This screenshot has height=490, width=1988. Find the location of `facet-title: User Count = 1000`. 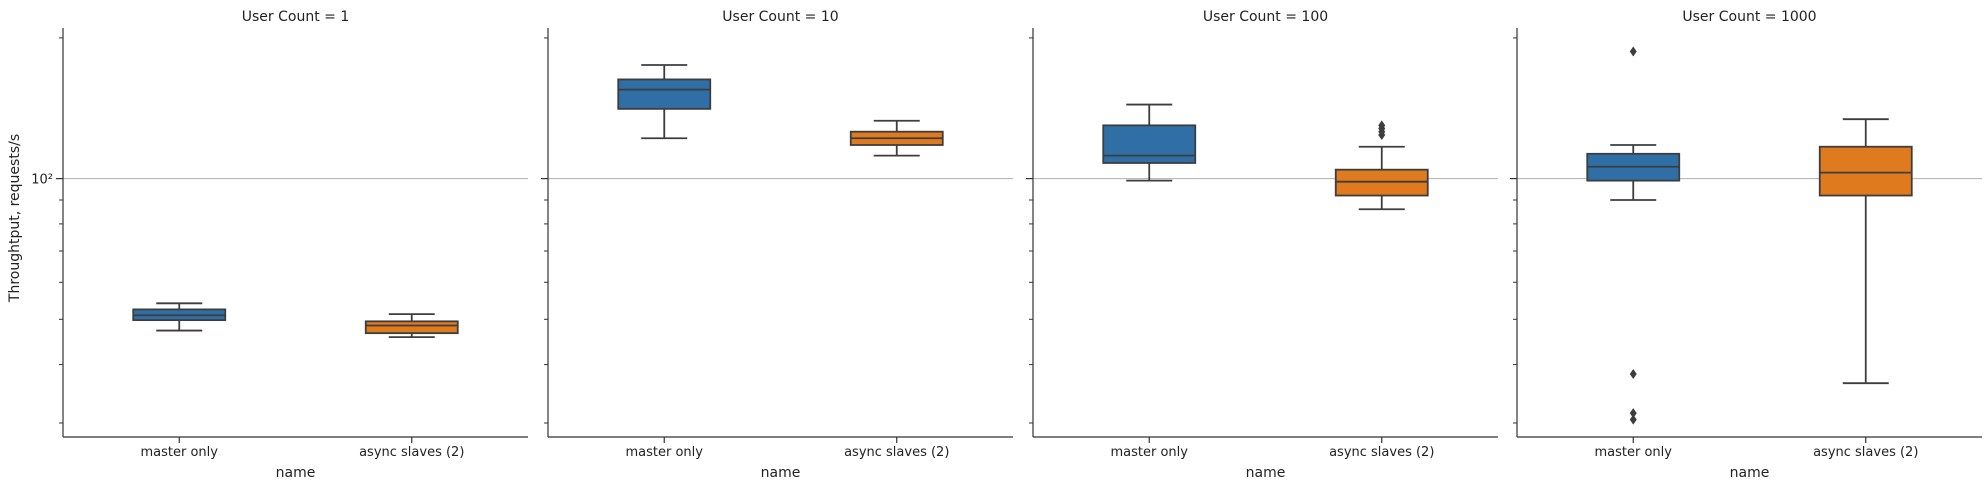

facet-title: User Count = 1000 is located at coordinates (1749, 17).